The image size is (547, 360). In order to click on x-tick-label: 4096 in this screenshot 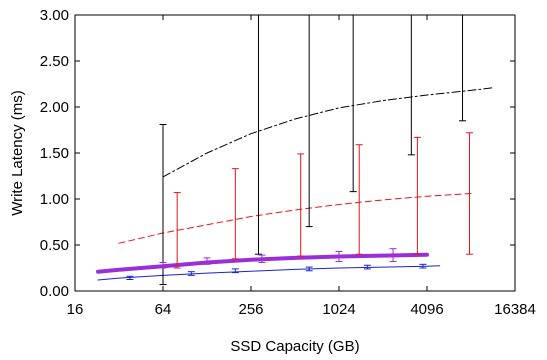, I will do `click(426, 309)`.